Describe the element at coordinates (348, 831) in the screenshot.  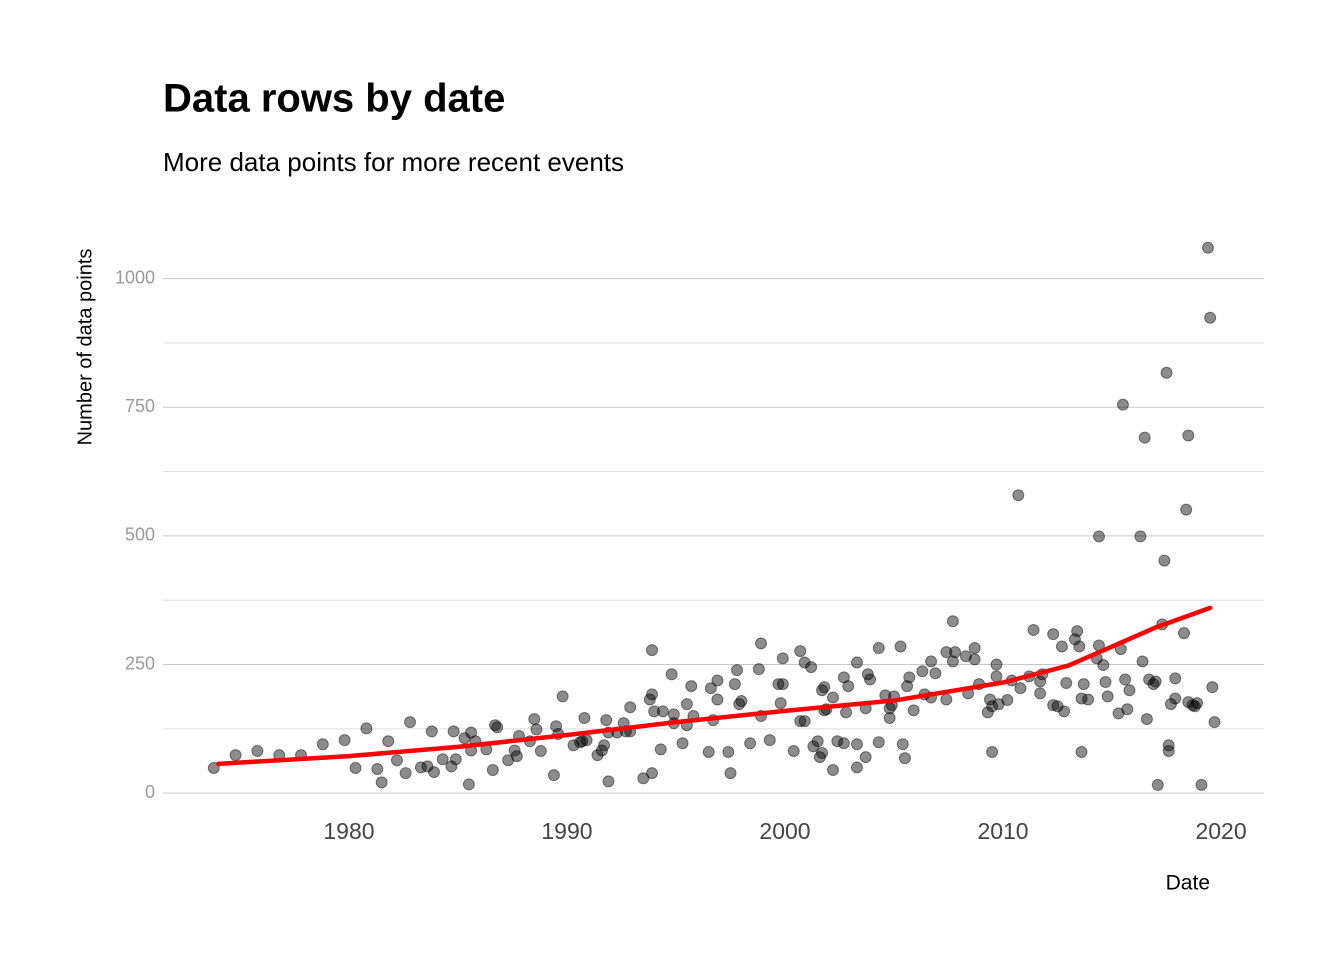
I see `x-tick-label: 1980` at that location.